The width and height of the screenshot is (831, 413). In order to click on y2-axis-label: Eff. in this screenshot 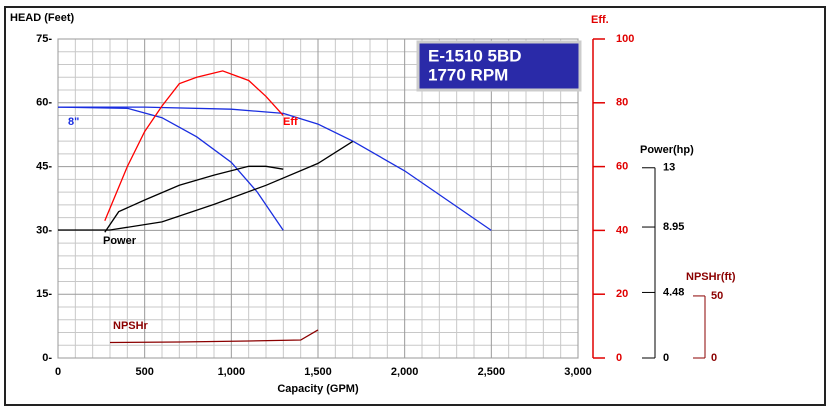, I will do `click(600, 20)`.